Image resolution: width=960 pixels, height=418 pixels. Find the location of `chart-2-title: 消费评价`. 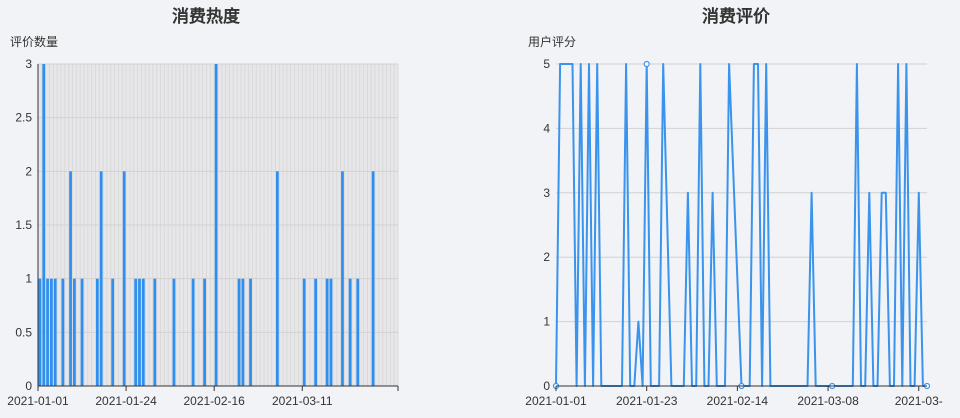

chart-2-title: 消费评价 is located at coordinates (736, 16).